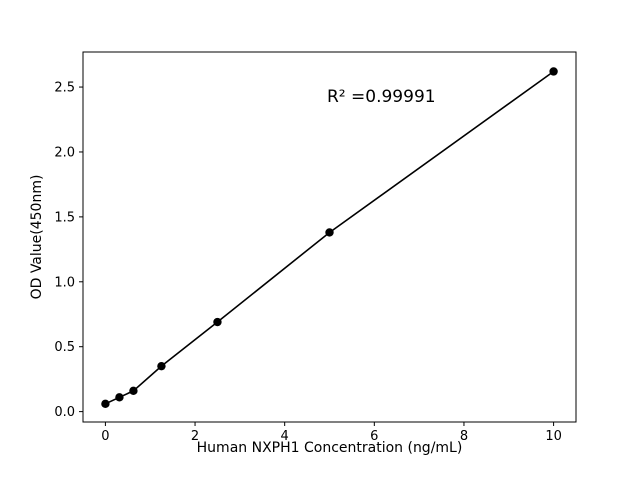  Describe the element at coordinates (553, 436) in the screenshot. I see `x-tick-label: 10` at that location.